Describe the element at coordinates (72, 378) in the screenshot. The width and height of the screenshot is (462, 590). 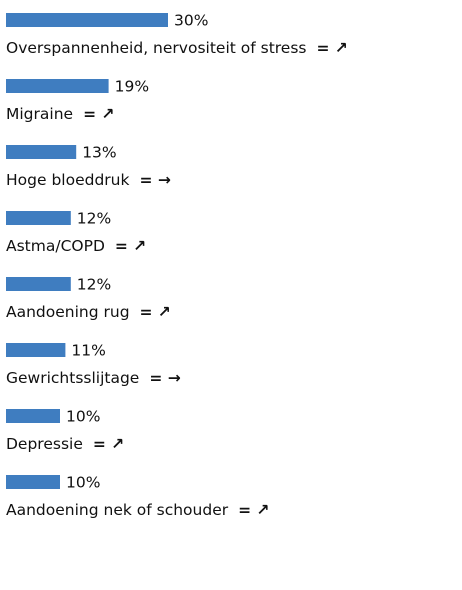
I see `category-name: Gewrichtsslijtage` at that location.